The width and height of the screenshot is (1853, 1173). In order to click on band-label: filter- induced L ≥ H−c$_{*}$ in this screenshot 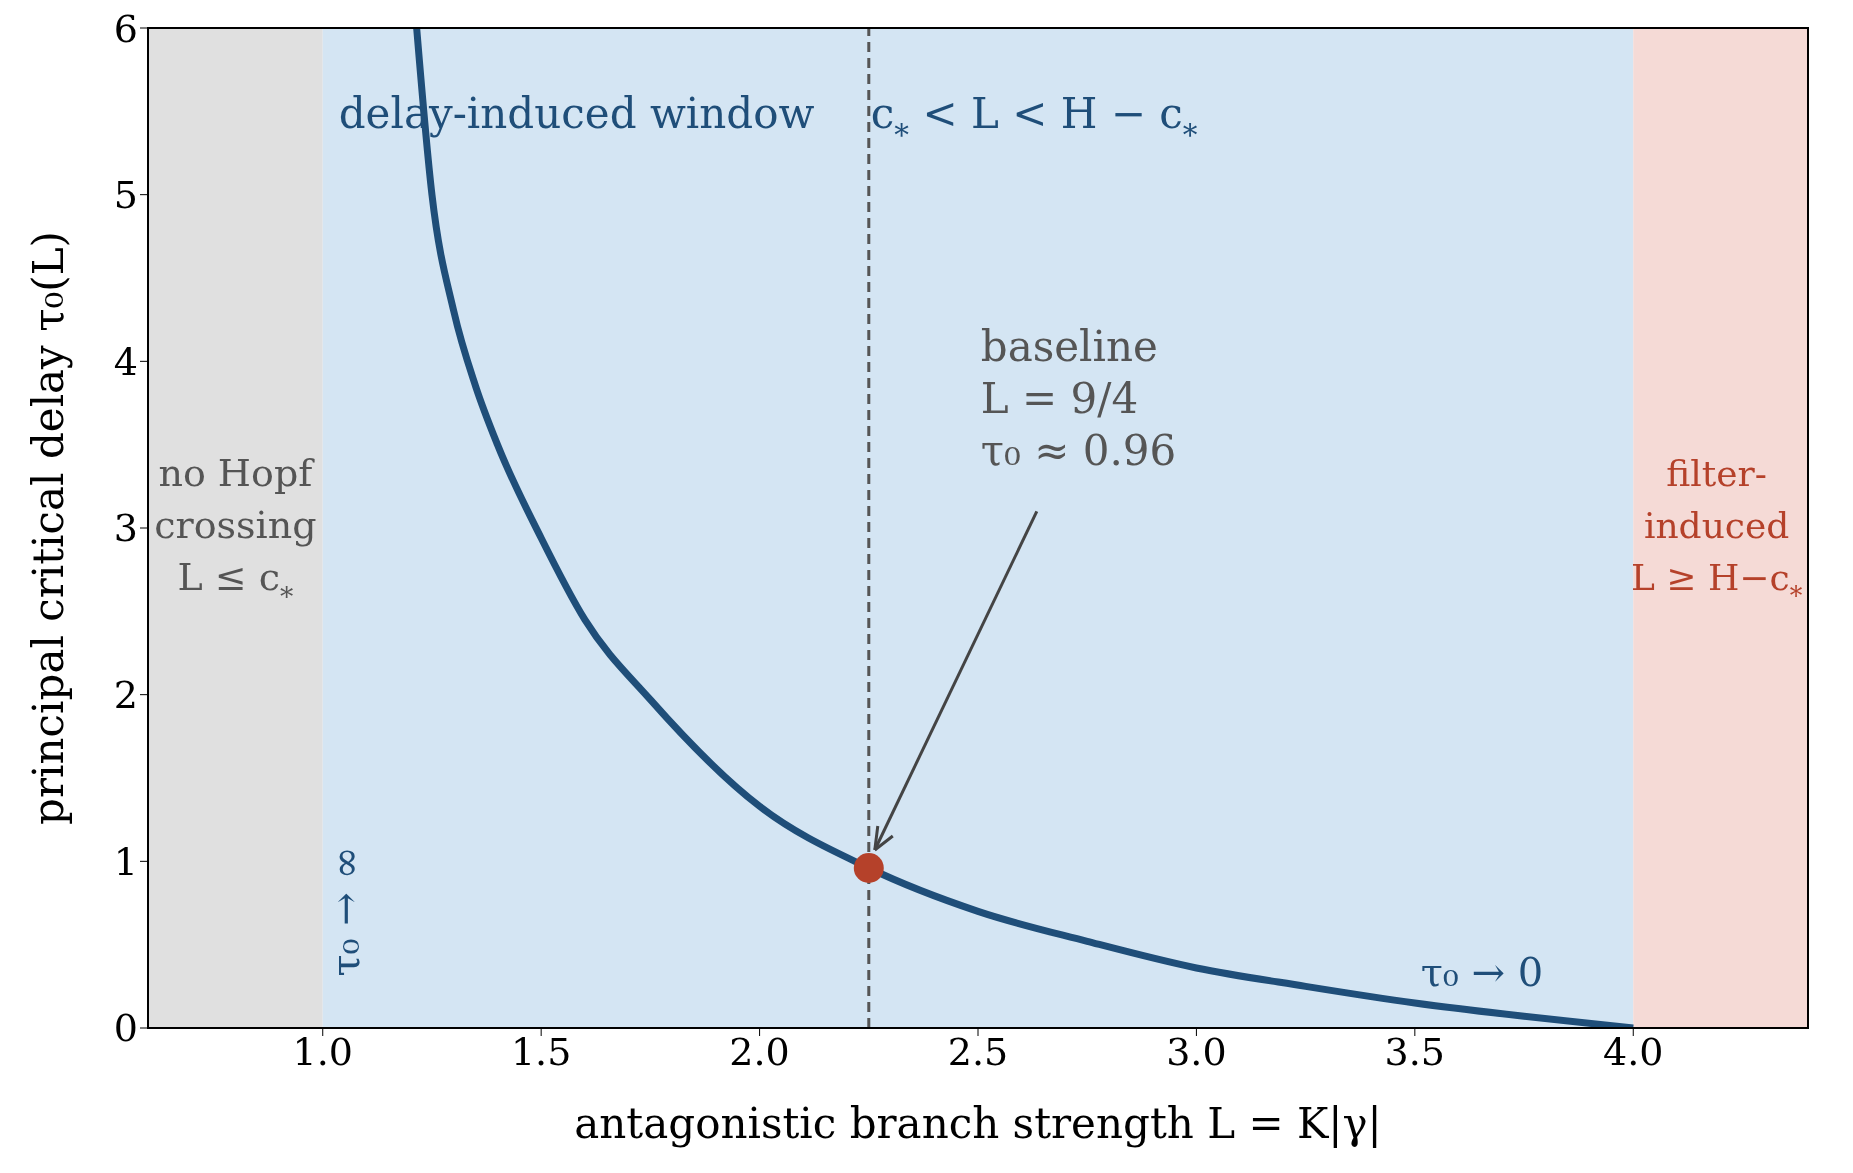, I will do `click(1716, 532)`.